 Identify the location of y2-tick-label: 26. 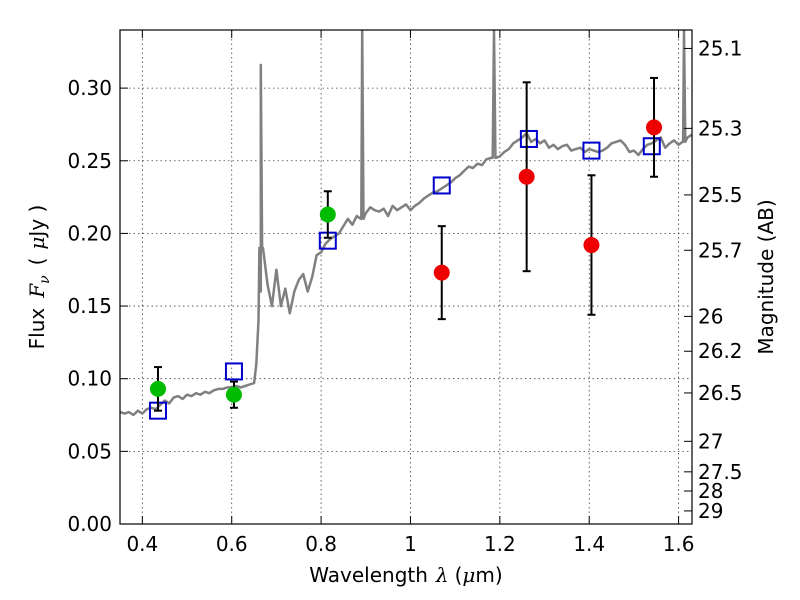
(710, 316).